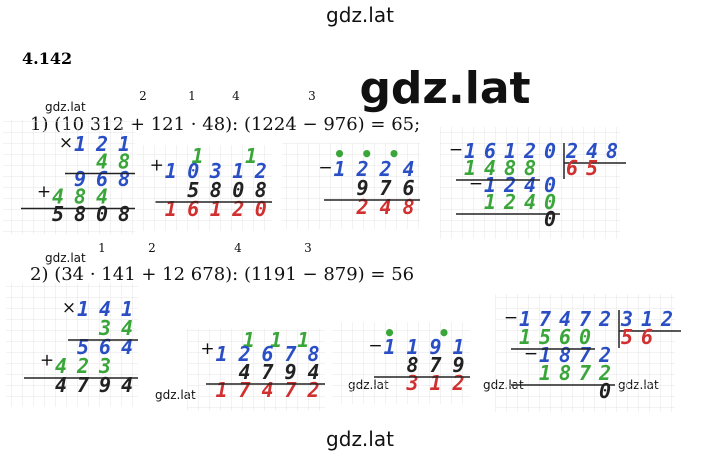 The width and height of the screenshot is (720, 456). I want to click on digit-row: 976, so click(390, 188).